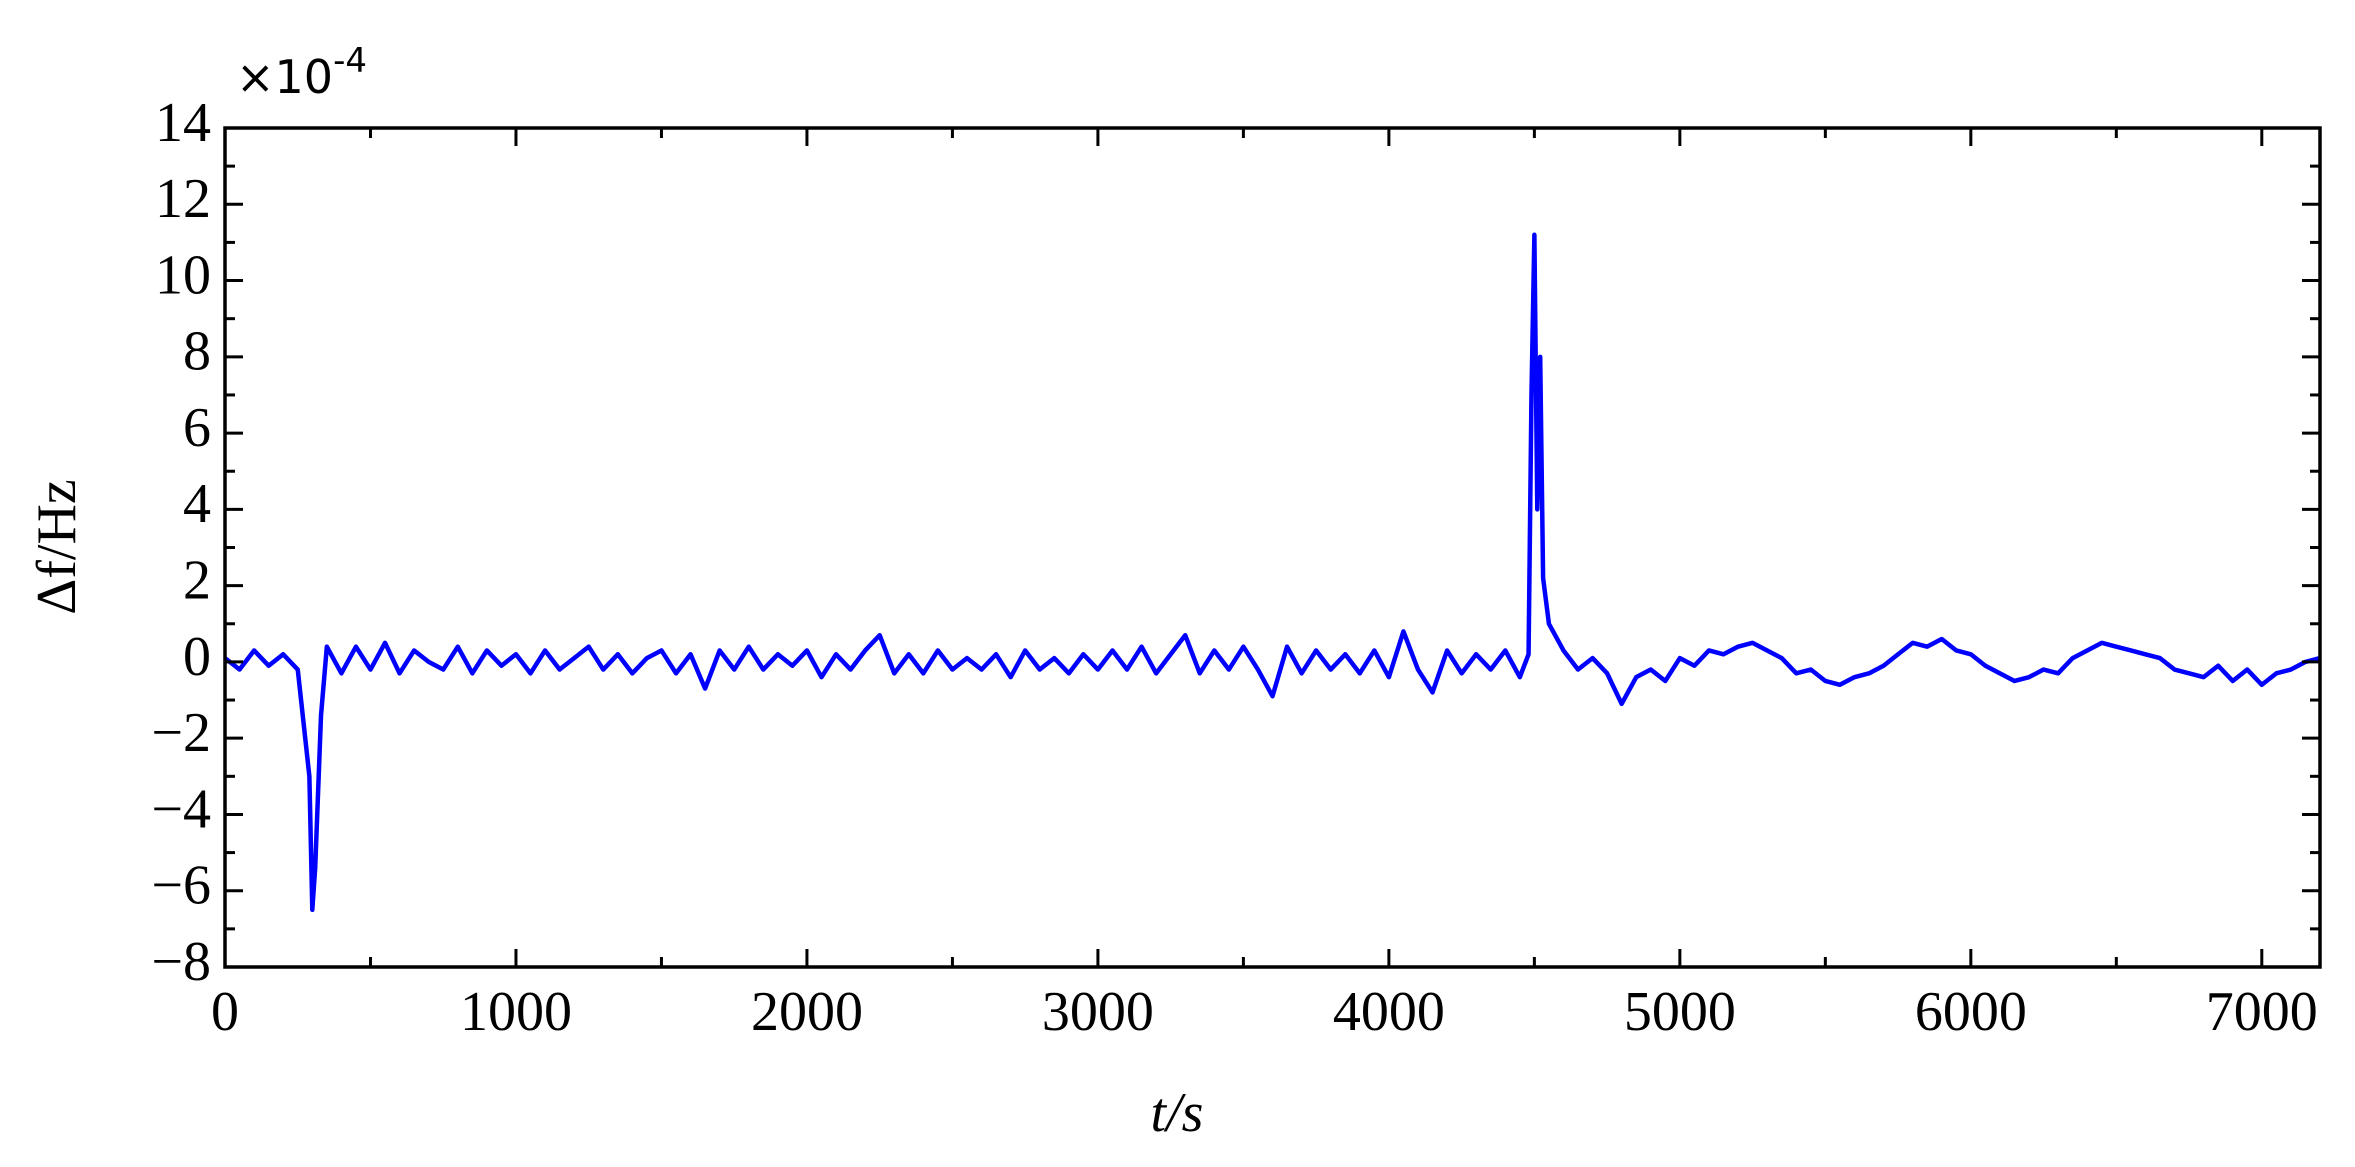  Describe the element at coordinates (57, 547) in the screenshot. I see `y-axis-label: Δf/Hz` at that location.